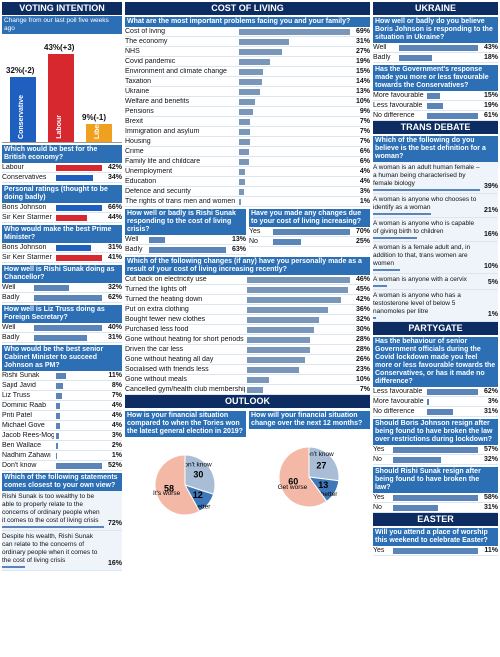 The width and height of the screenshot is (500, 657). Describe the element at coordinates (116, 395) in the screenshot. I see `value-label: 7%` at that location.